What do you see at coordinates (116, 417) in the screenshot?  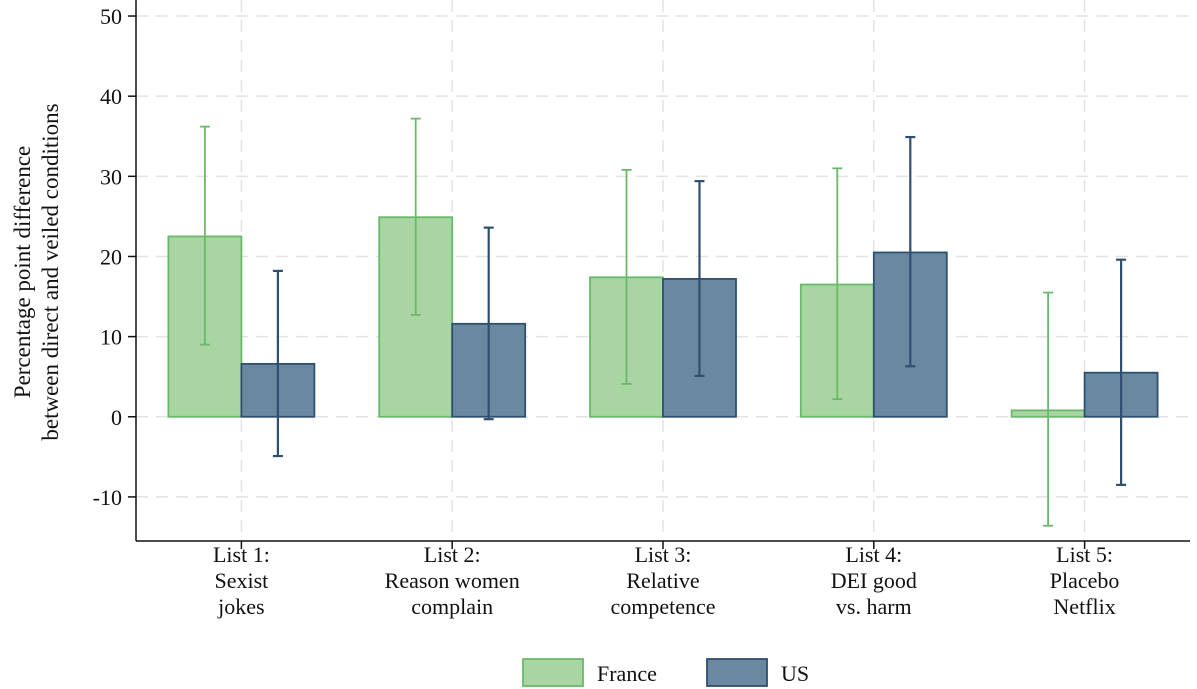 I see `y-tick-label: 0` at bounding box center [116, 417].